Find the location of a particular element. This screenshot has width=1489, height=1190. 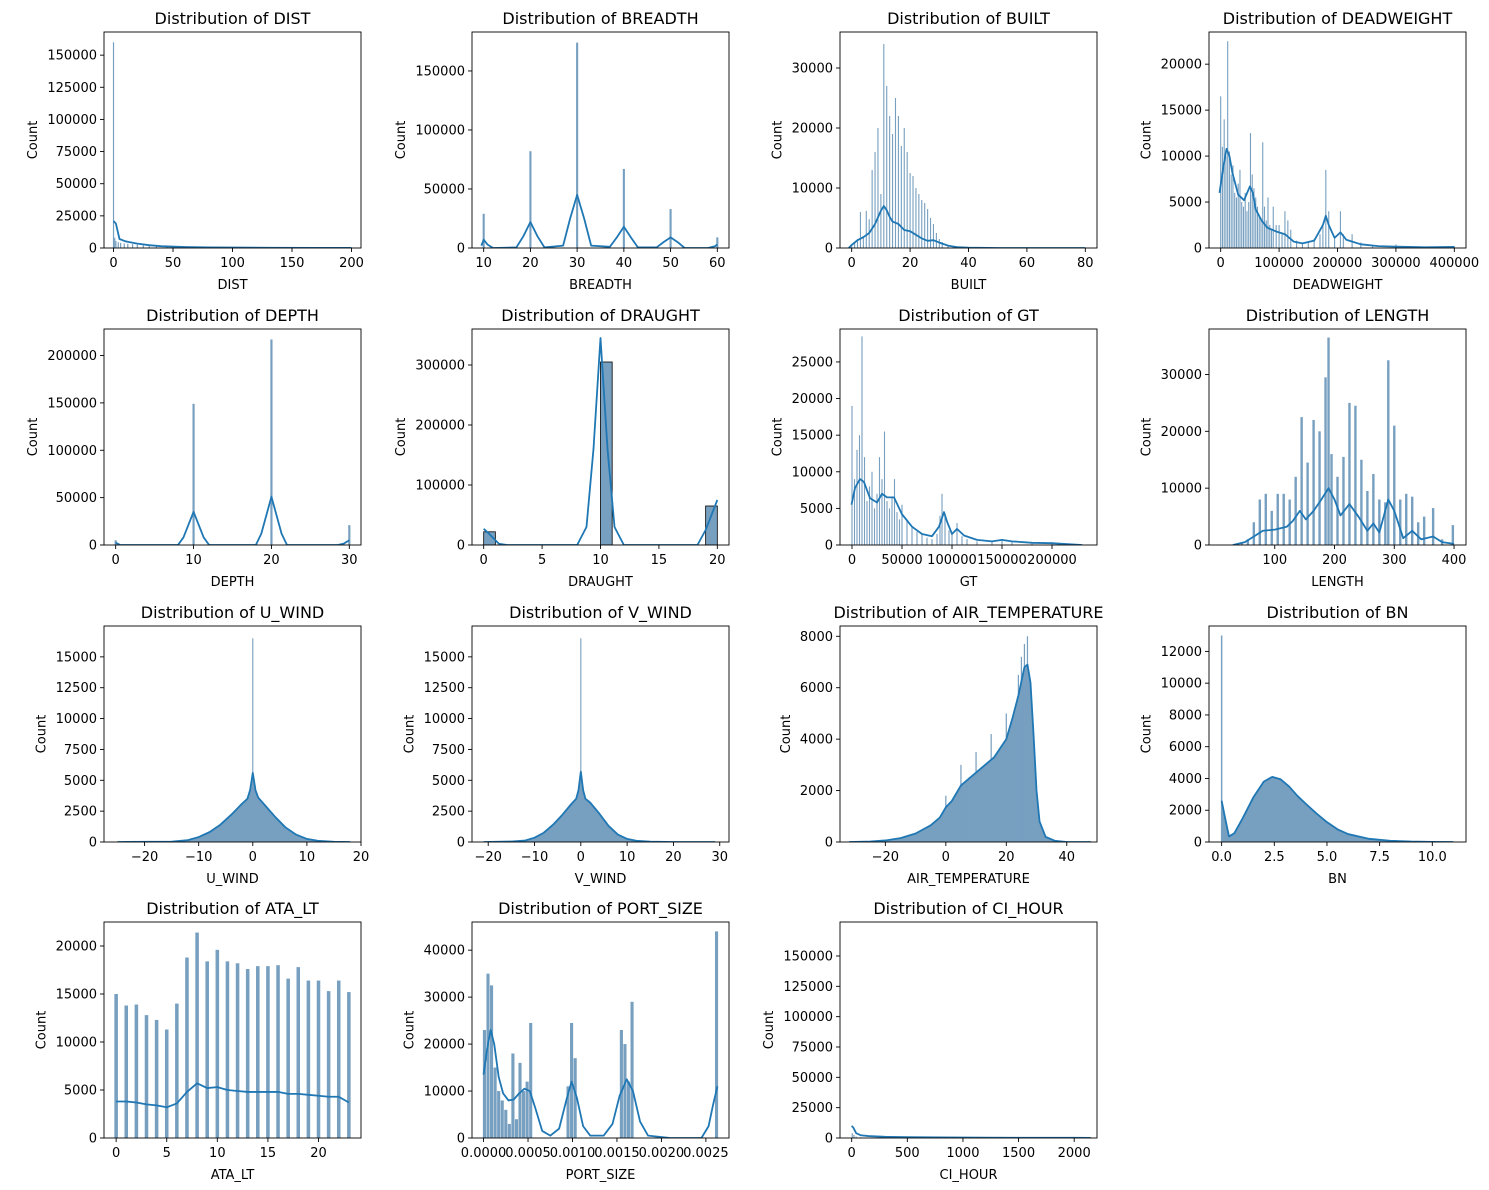

x-axis-label: DEPTH is located at coordinates (233, 582).